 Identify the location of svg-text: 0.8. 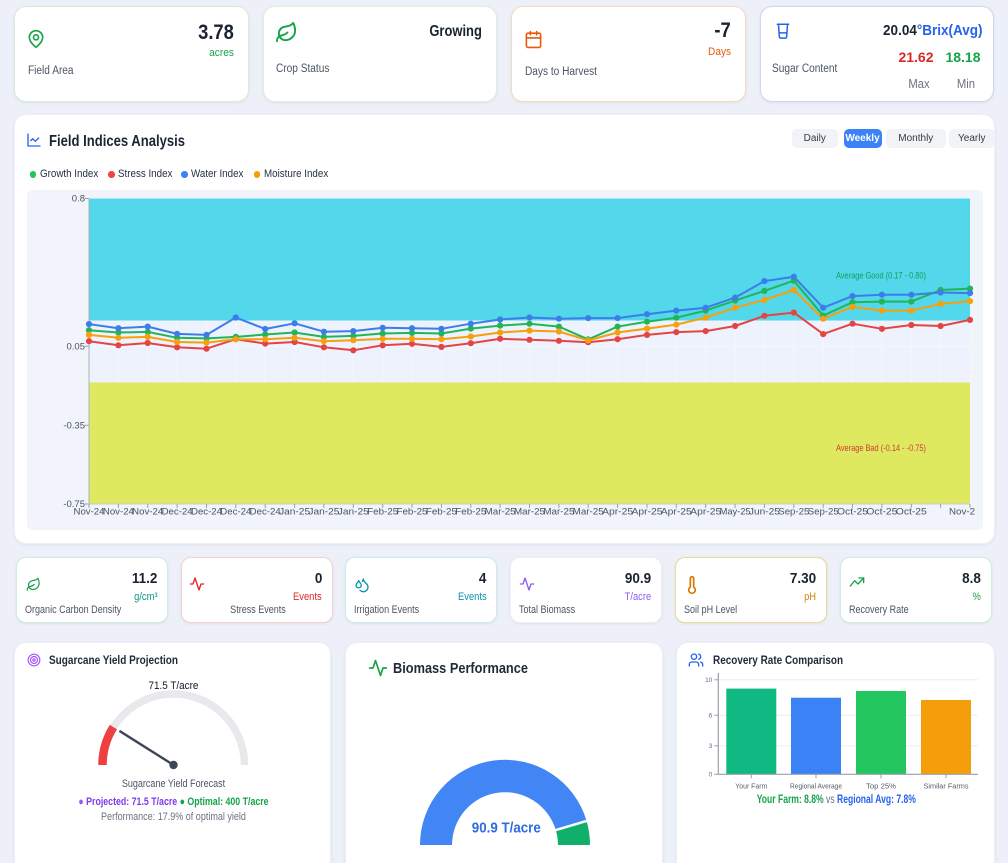
(78, 199).